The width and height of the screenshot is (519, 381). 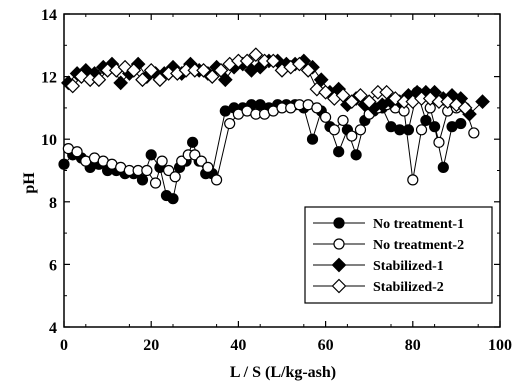 What do you see at coordinates (326, 345) in the screenshot?
I see `x-tick-label: 60` at bounding box center [326, 345].